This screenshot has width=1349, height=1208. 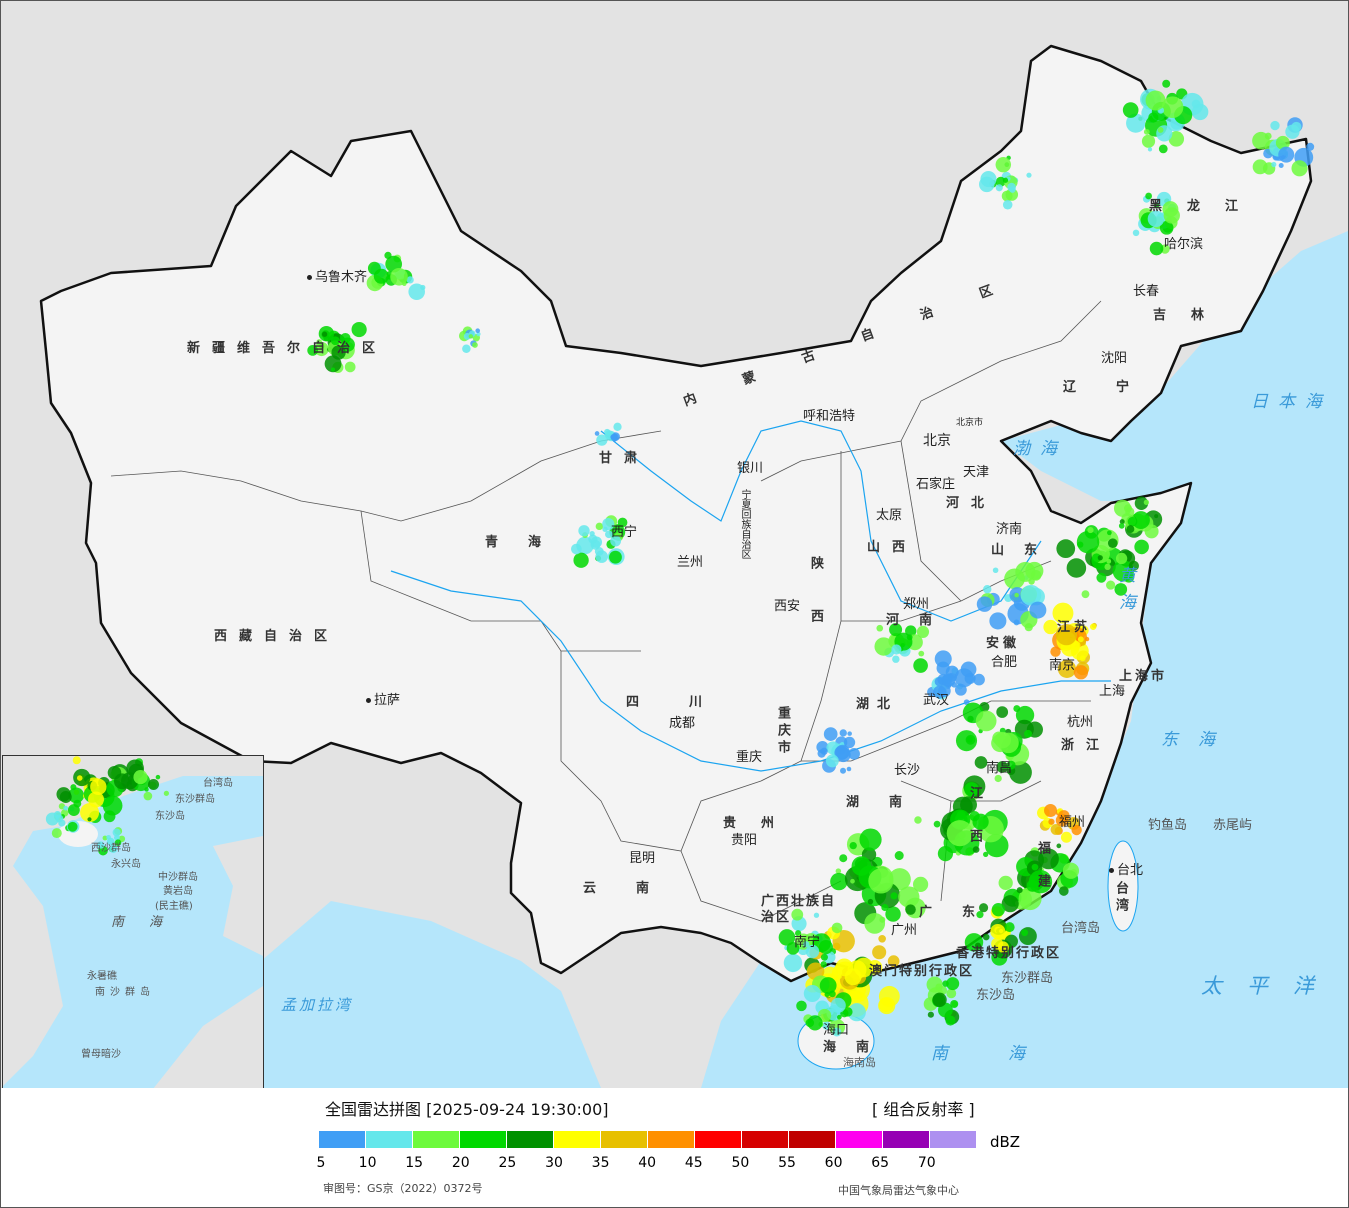 I want to click on region-label: 香港特别行政区, so click(x=1009, y=953).